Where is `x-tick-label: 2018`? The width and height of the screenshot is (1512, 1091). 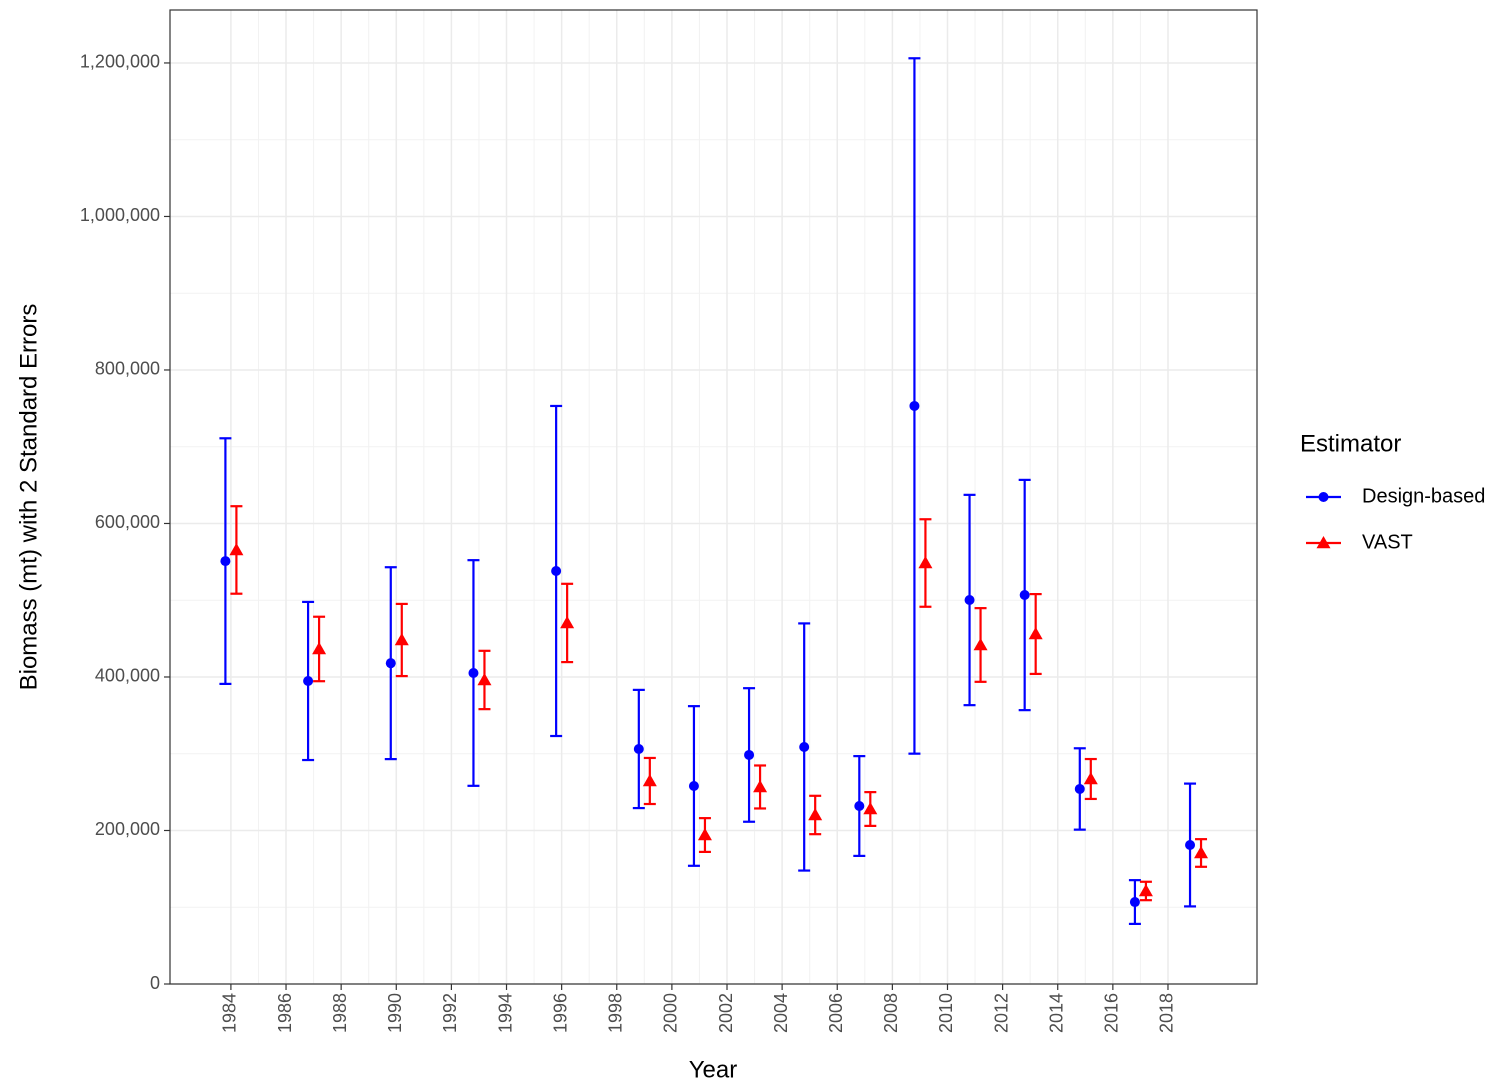
x-tick-label: 2018 is located at coordinates (1167, 1013).